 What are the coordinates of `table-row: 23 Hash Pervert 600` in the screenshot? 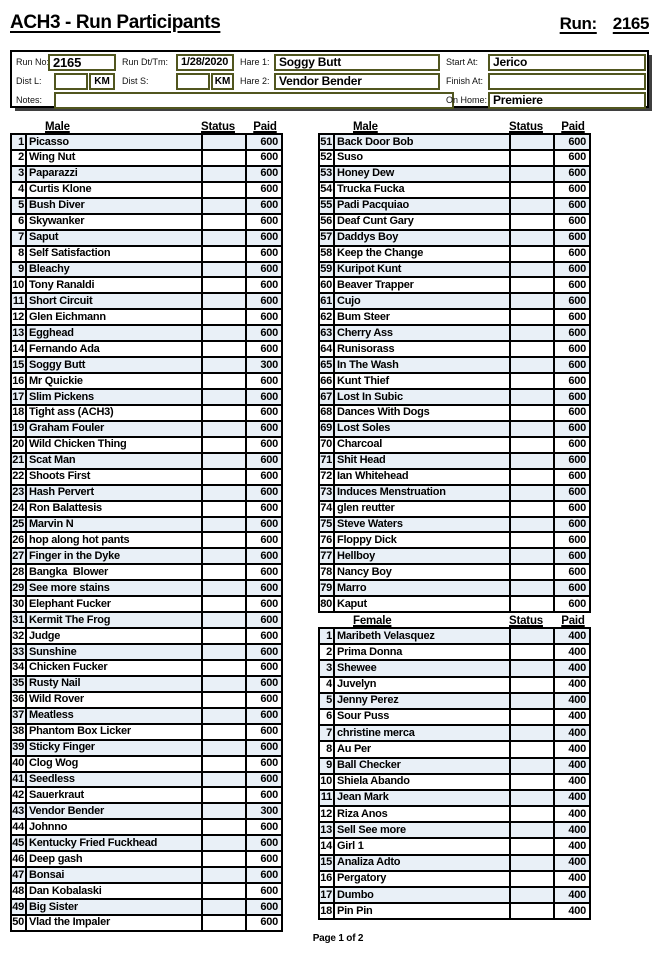 It's located at (146, 493).